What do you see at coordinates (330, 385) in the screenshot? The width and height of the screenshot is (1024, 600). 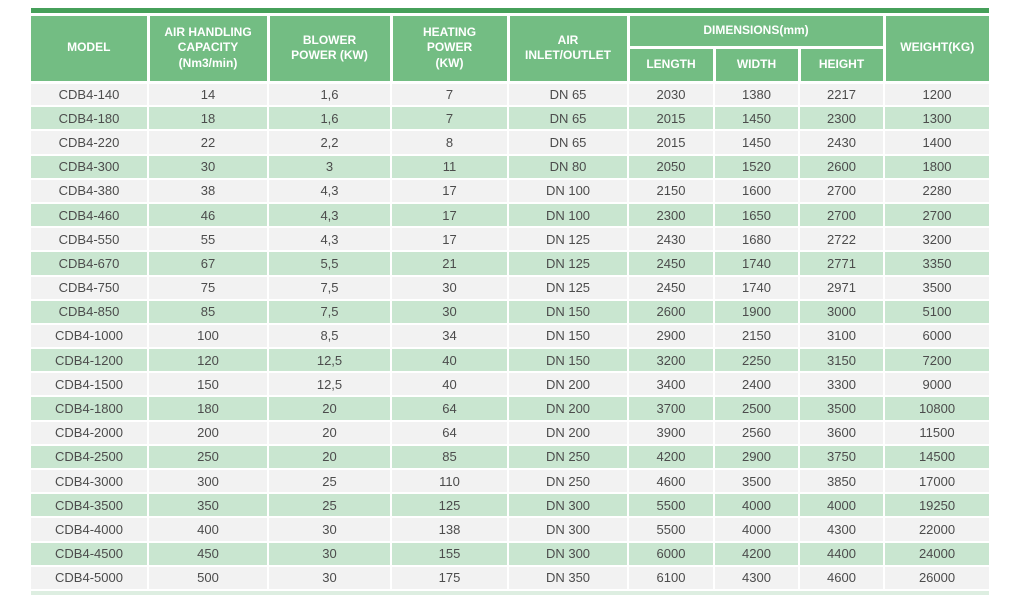 I see `cell-blower-power: 12,5` at bounding box center [330, 385].